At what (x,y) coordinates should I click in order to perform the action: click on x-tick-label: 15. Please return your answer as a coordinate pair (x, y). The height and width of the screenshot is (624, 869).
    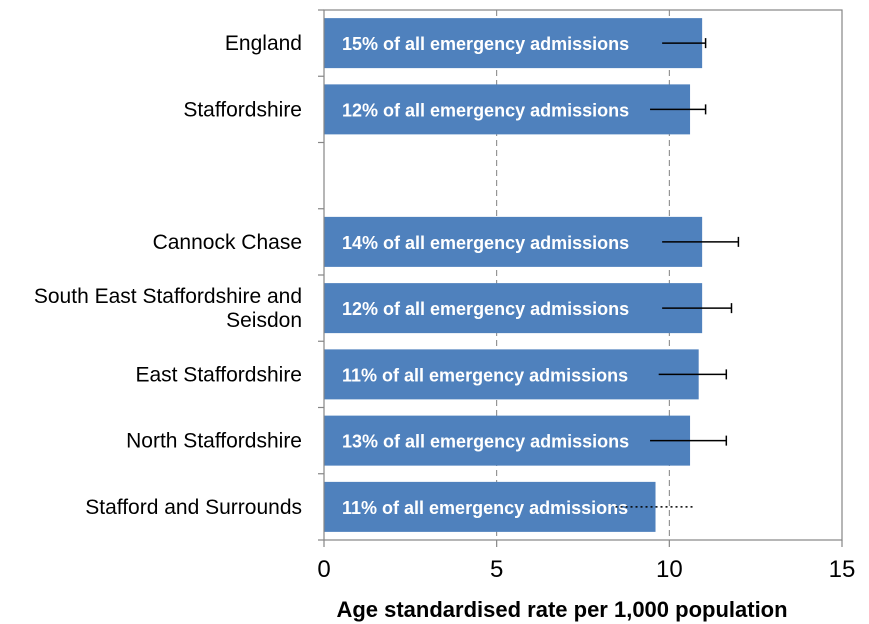
    Looking at the image, I should click on (842, 569).